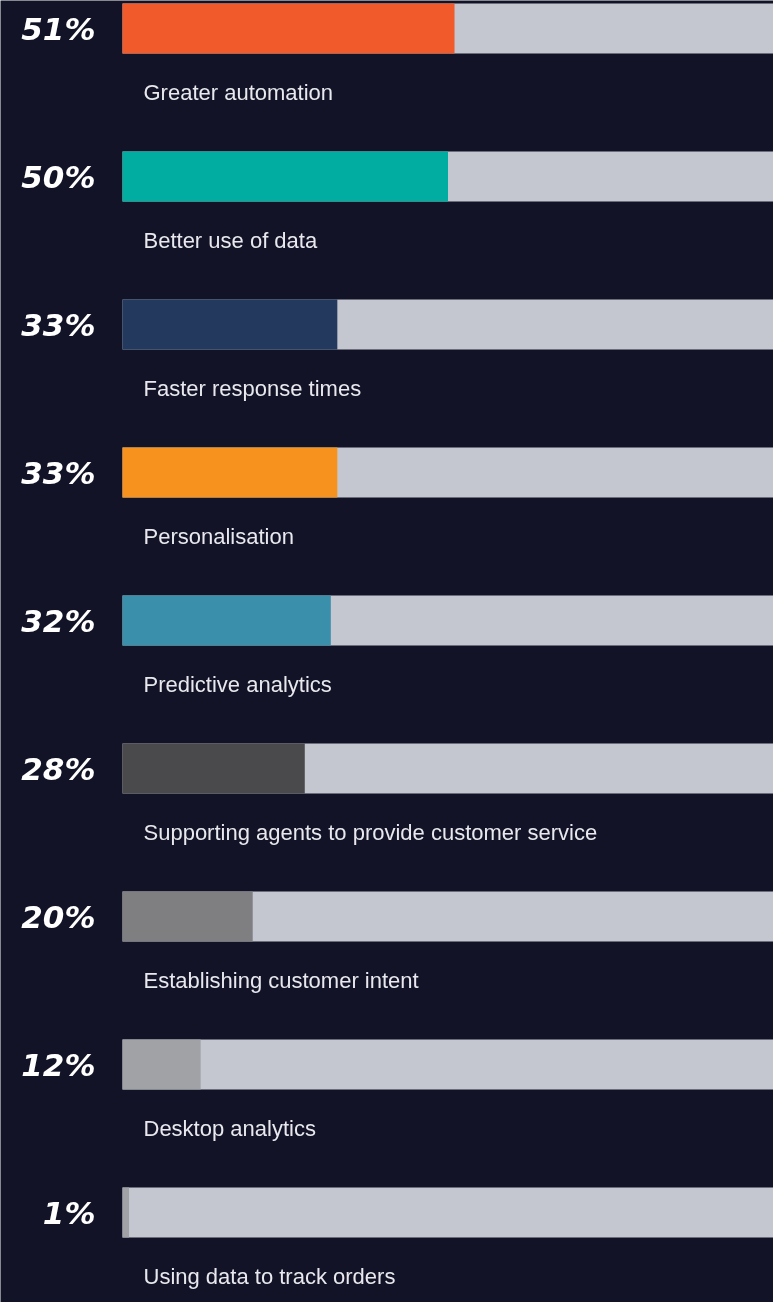 This screenshot has width=773, height=1302. Describe the element at coordinates (58, 1064) in the screenshot. I see `data-label: 12%` at that location.